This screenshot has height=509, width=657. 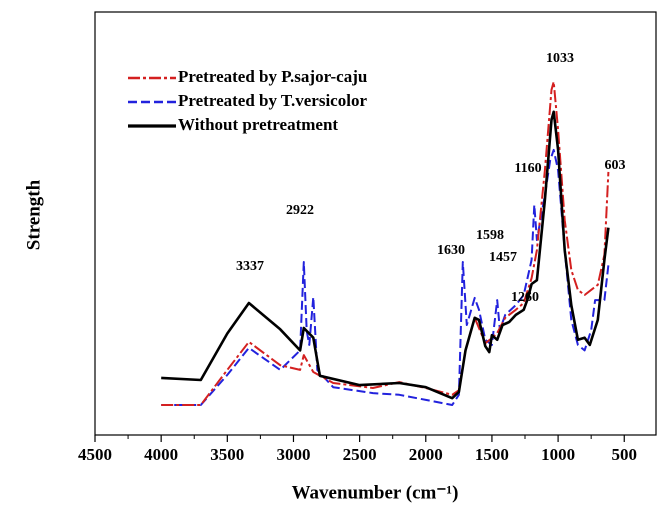 I want to click on x-tick-label: 2000, so click(x=426, y=454).